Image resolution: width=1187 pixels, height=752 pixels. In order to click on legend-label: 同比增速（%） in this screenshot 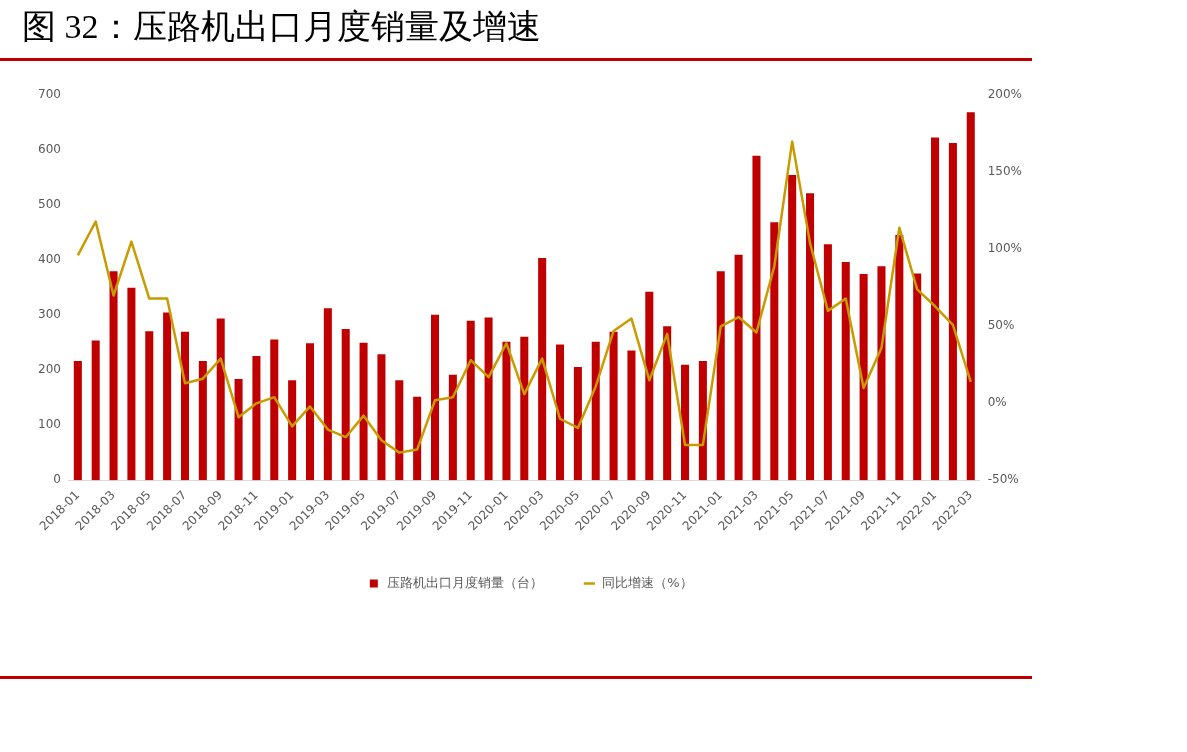, I will do `click(647, 582)`.